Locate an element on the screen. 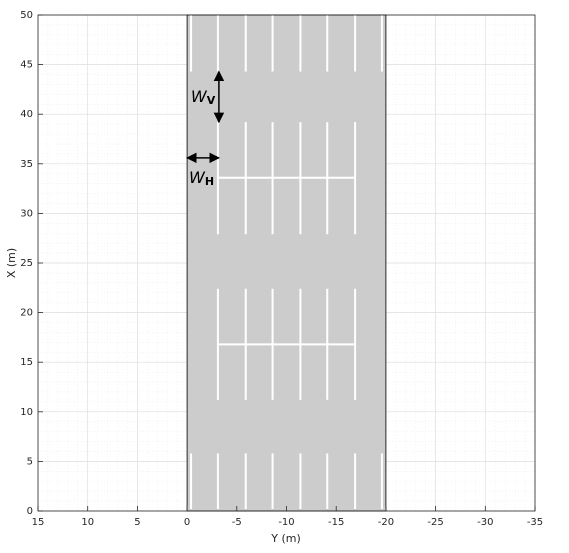 Image resolution: width=569 pixels, height=553 pixels. y-tick-label: 50 is located at coordinates (26, 15).